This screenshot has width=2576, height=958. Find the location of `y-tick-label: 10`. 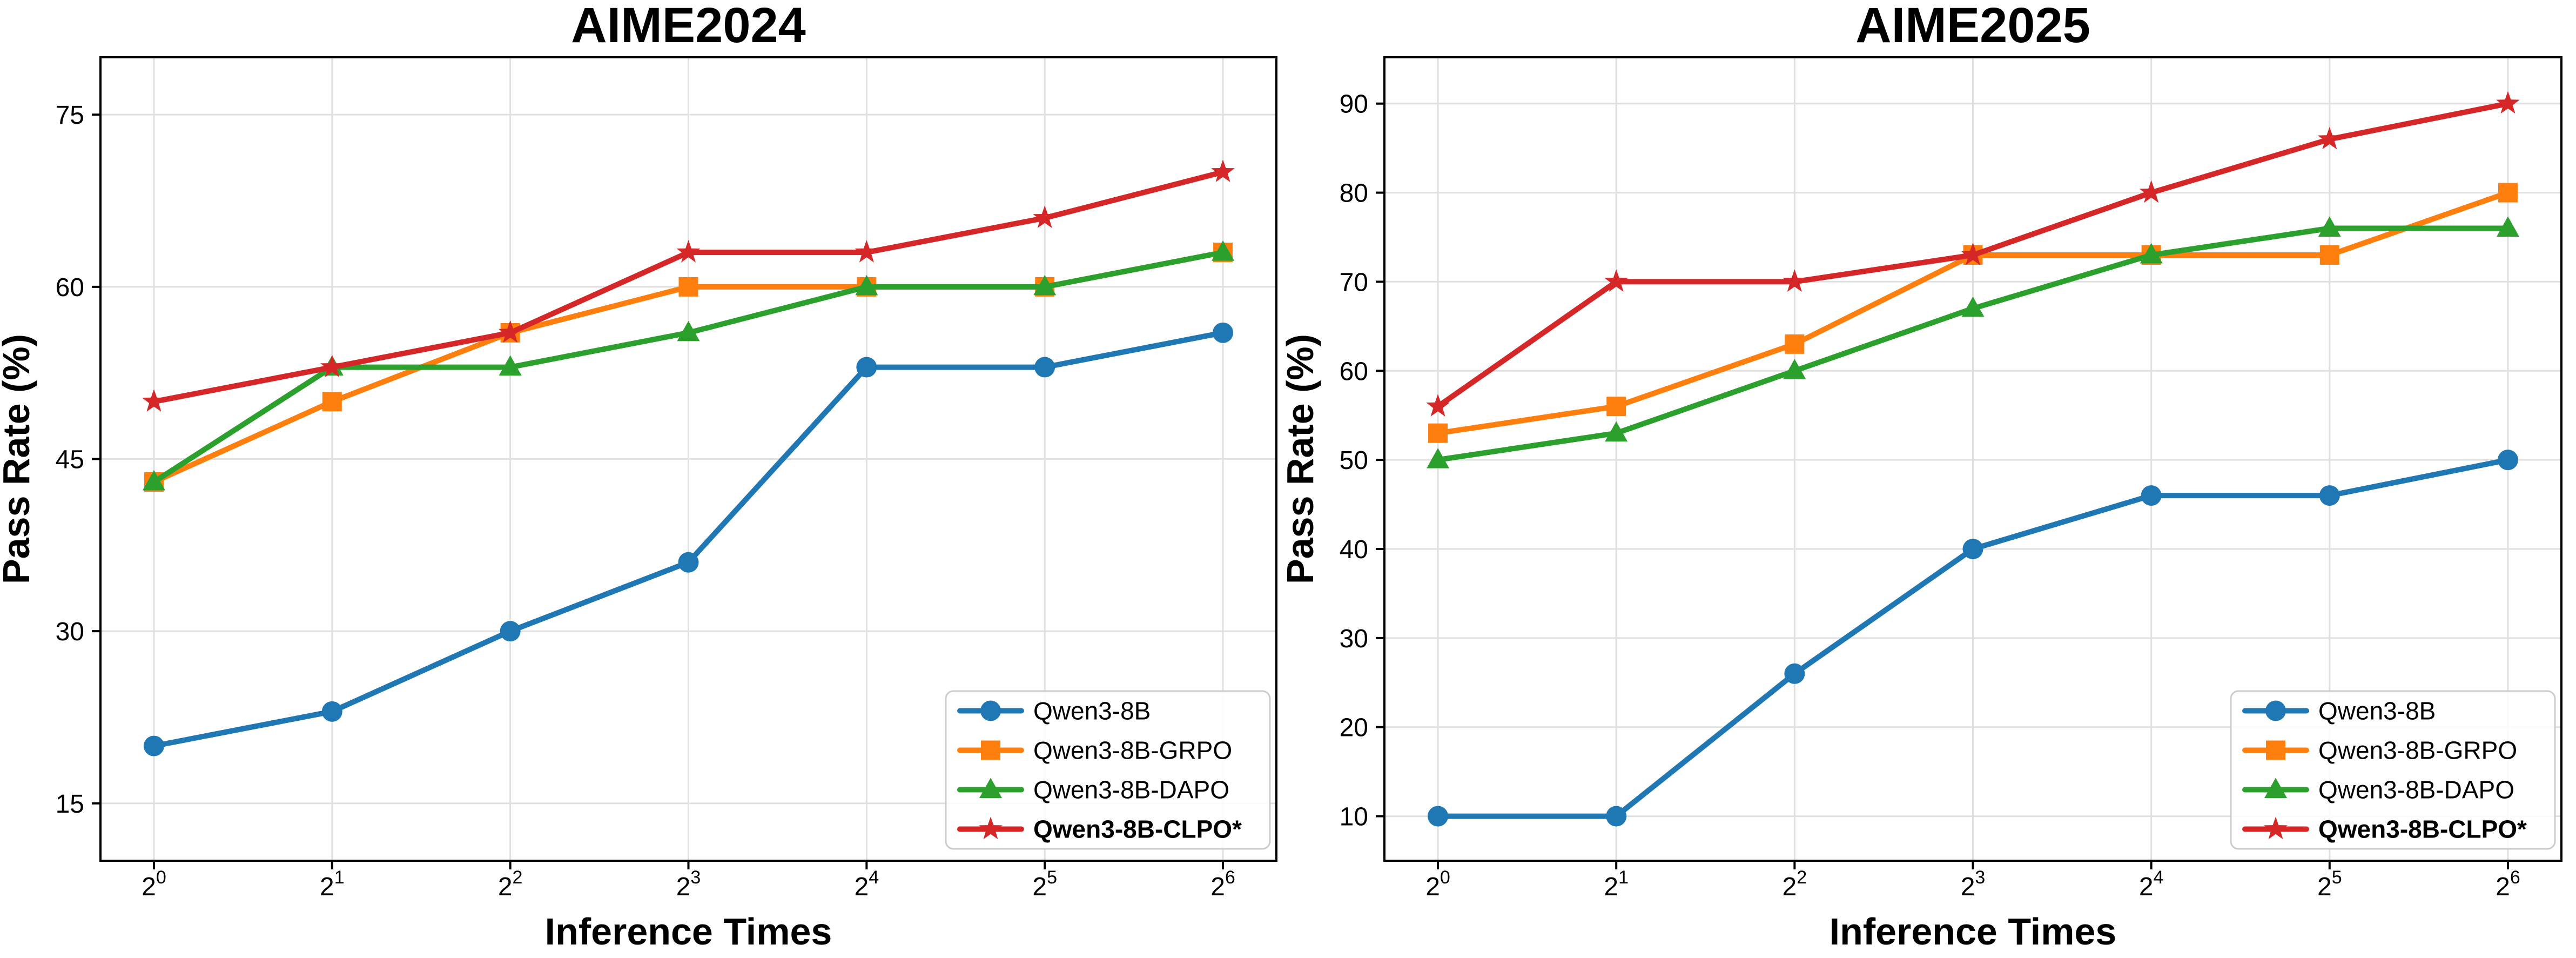

y-tick-label: 10 is located at coordinates (1354, 817).